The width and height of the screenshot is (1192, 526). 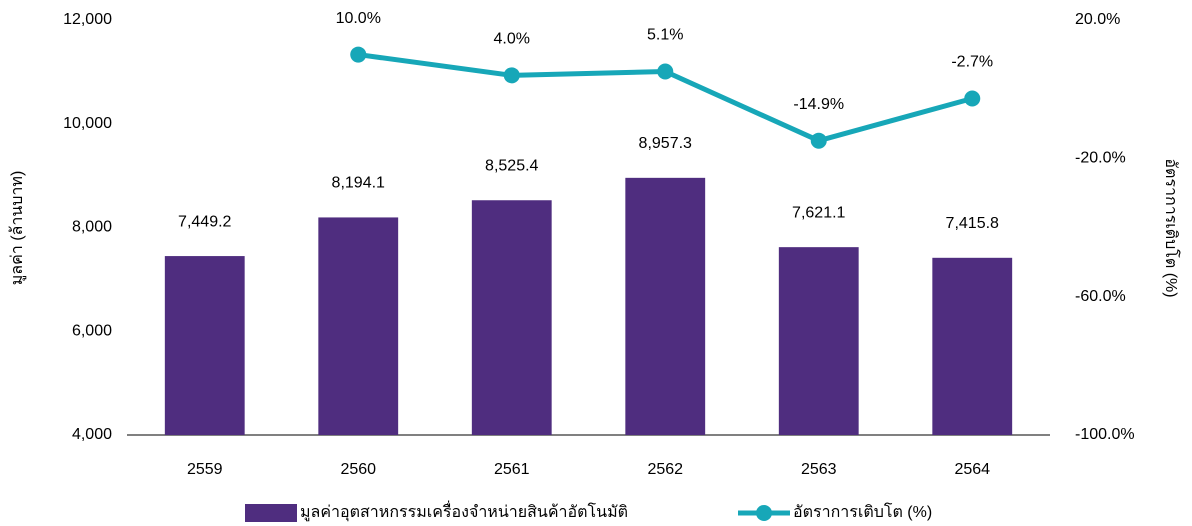 I want to click on x-tick-label: 2561, so click(x=512, y=469).